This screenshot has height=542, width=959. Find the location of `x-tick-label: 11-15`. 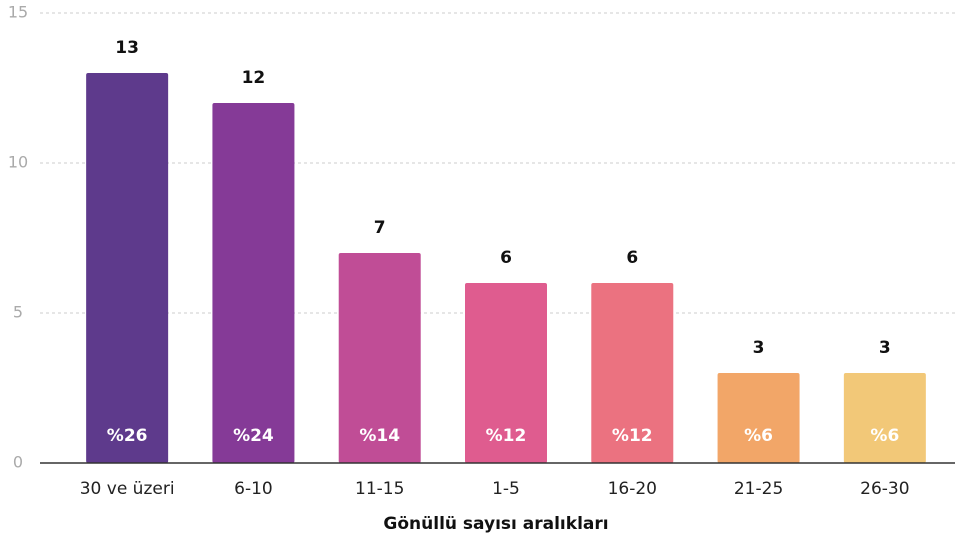

x-tick-label: 11-15 is located at coordinates (379, 489).